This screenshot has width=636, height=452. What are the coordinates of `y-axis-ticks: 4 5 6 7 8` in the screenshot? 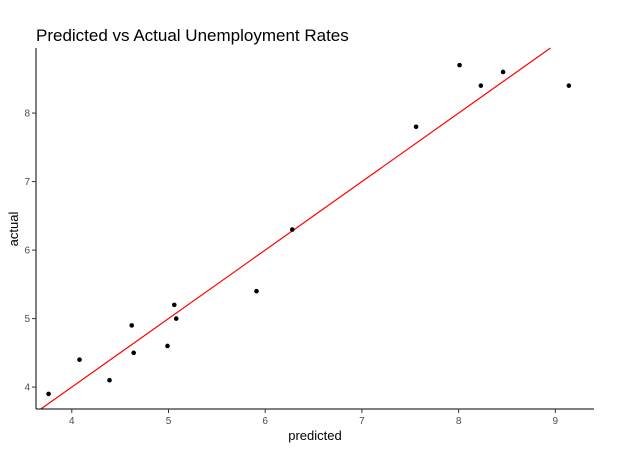 It's located at (30, 251).